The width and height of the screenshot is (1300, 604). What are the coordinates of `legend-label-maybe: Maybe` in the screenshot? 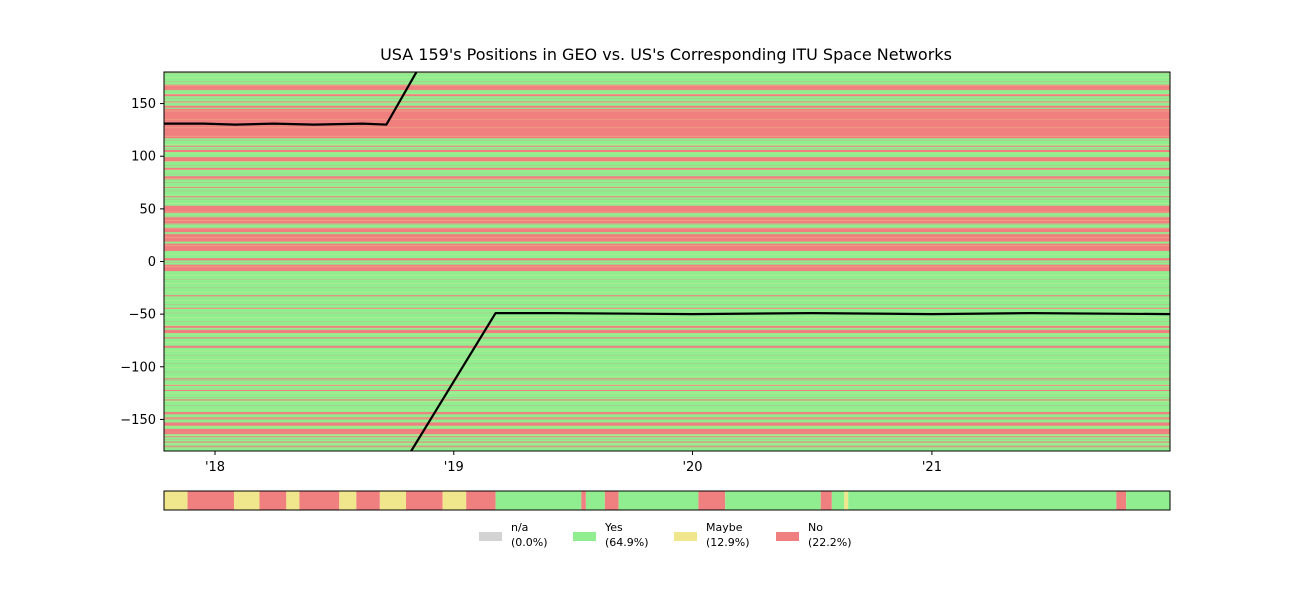 It's located at (724, 527).